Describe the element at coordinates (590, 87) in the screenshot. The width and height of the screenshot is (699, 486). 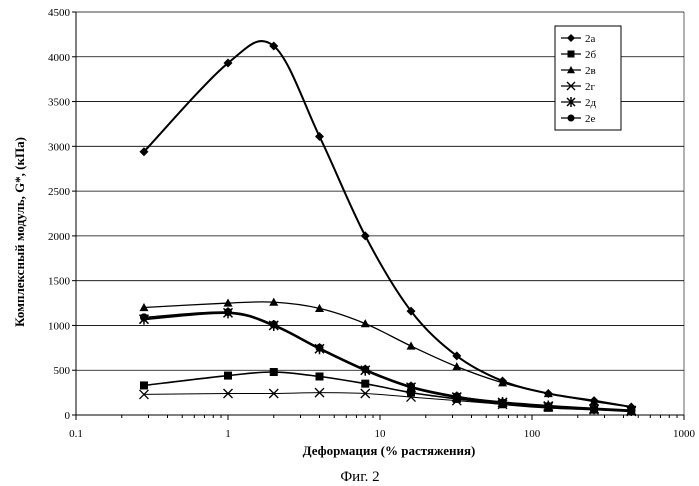
I see `legend-label: 2г` at that location.